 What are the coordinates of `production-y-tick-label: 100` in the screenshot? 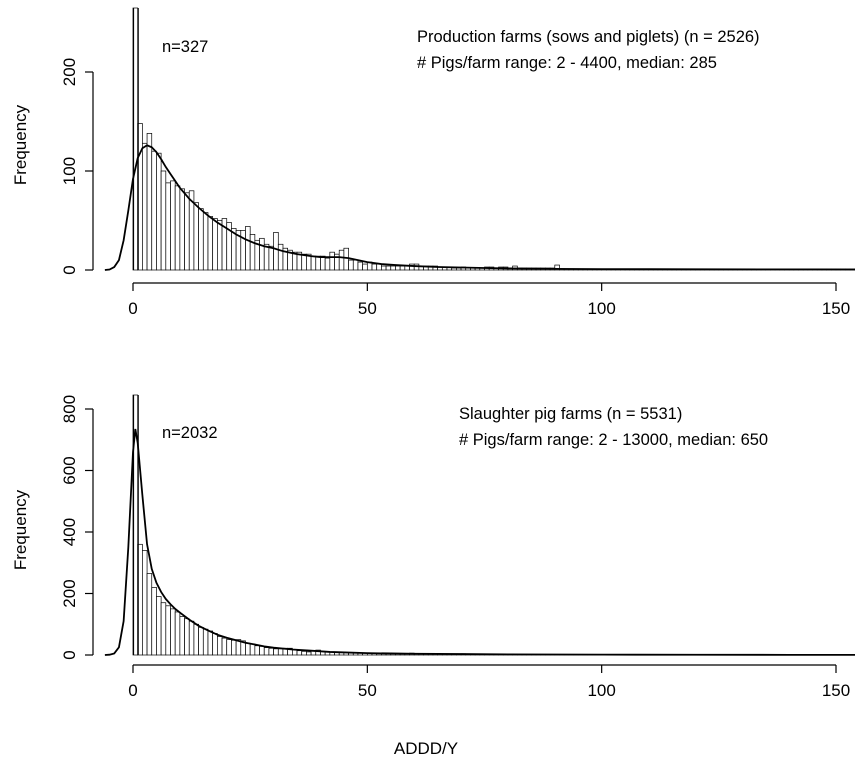 It's located at (69, 171).